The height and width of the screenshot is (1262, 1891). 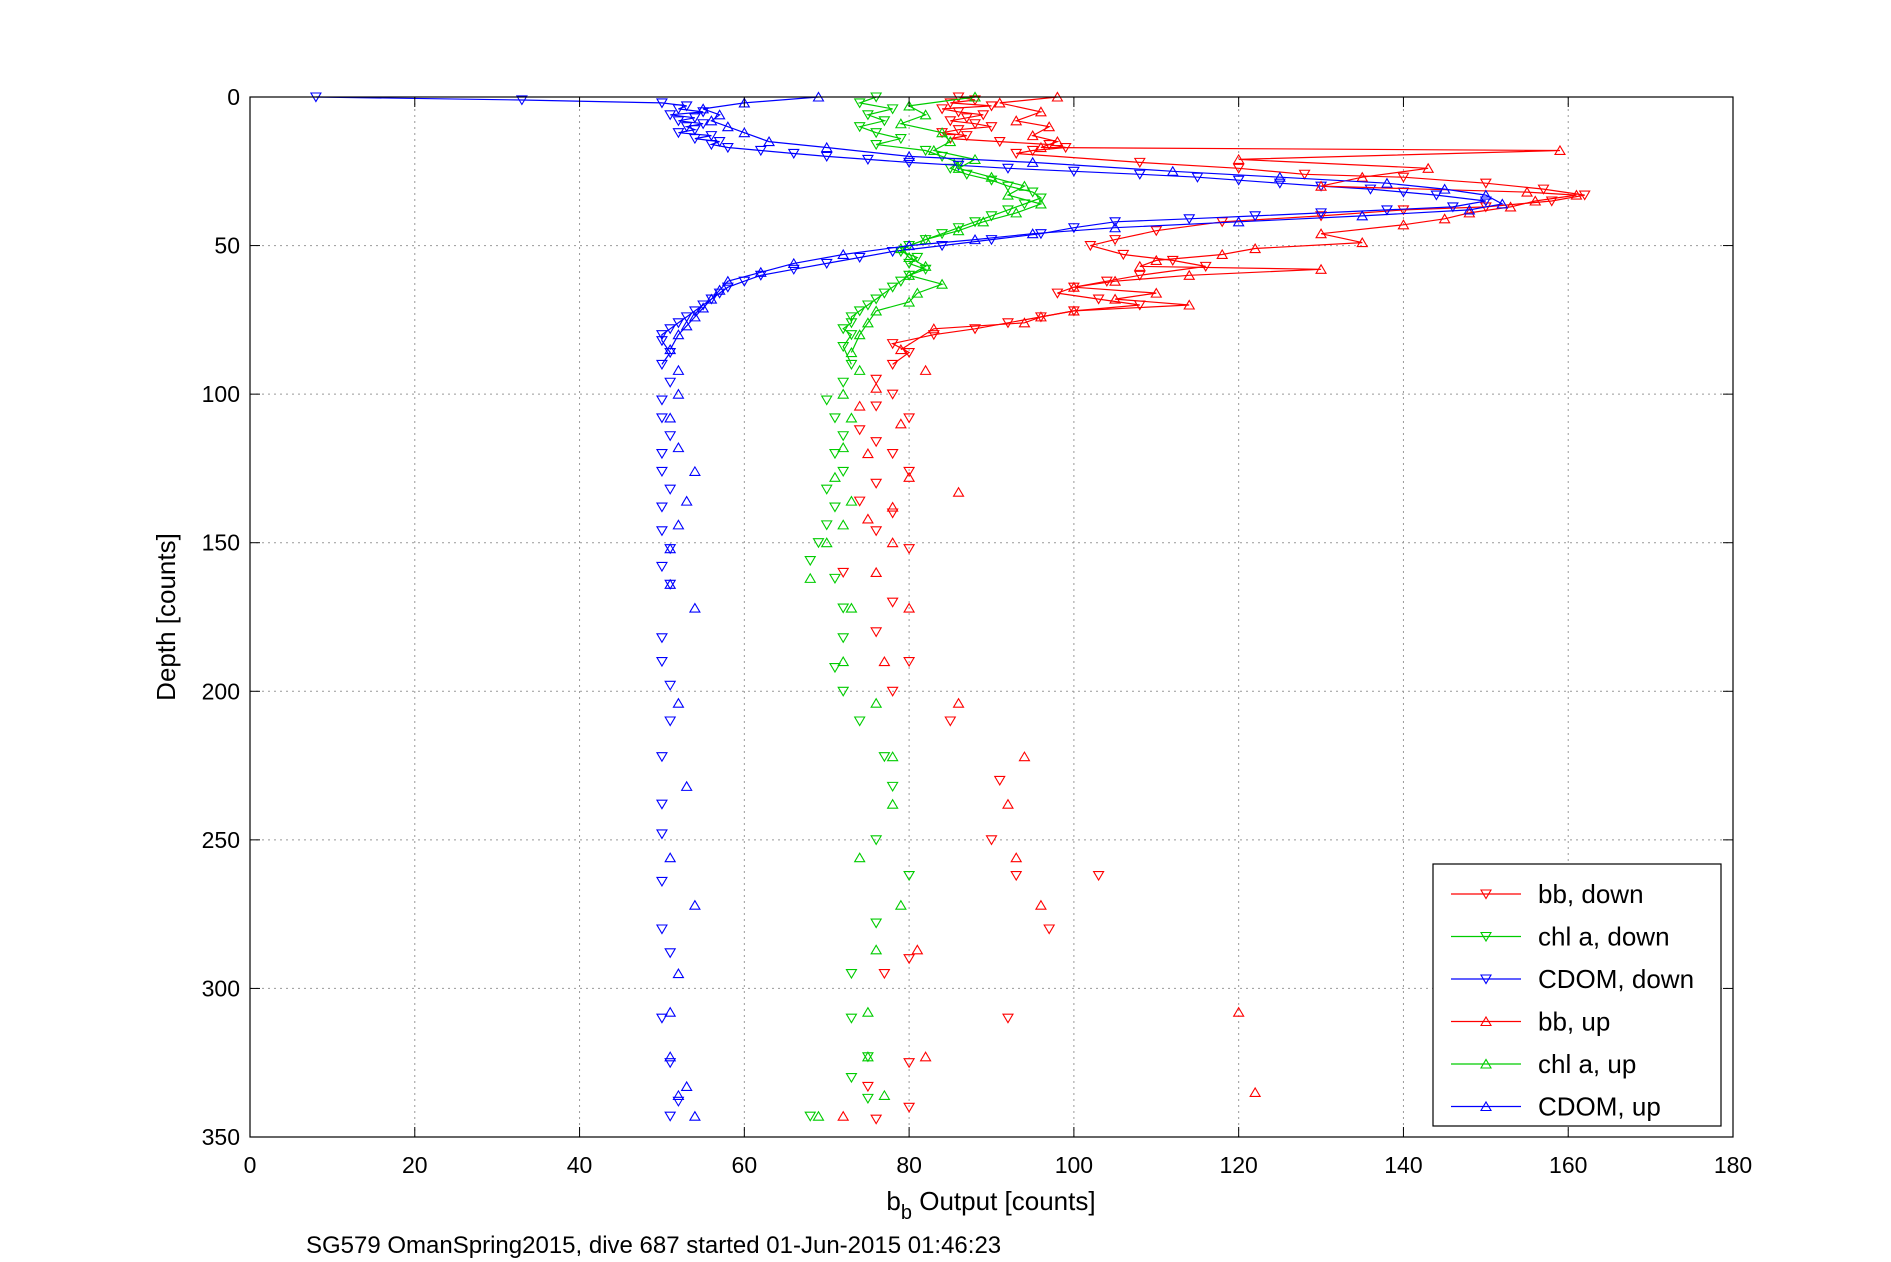 What do you see at coordinates (1087, 223) in the screenshot?
I see `series-line-cdom-up` at bounding box center [1087, 223].